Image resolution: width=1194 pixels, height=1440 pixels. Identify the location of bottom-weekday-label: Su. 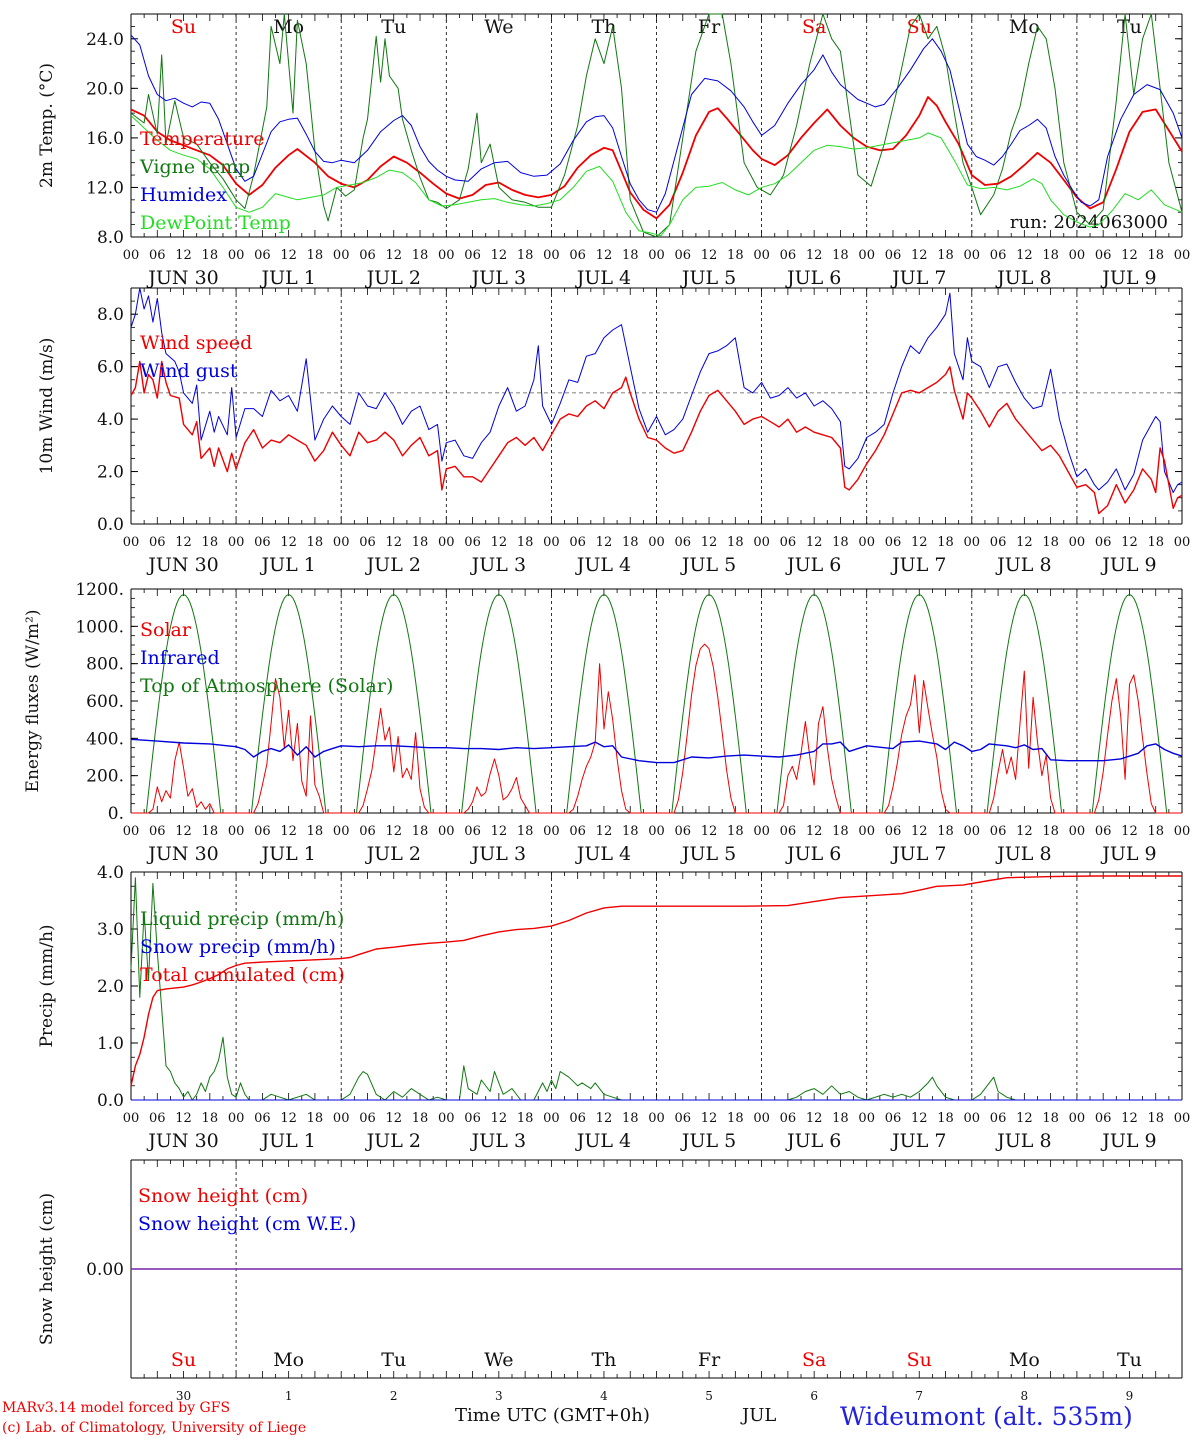
(919, 1360).